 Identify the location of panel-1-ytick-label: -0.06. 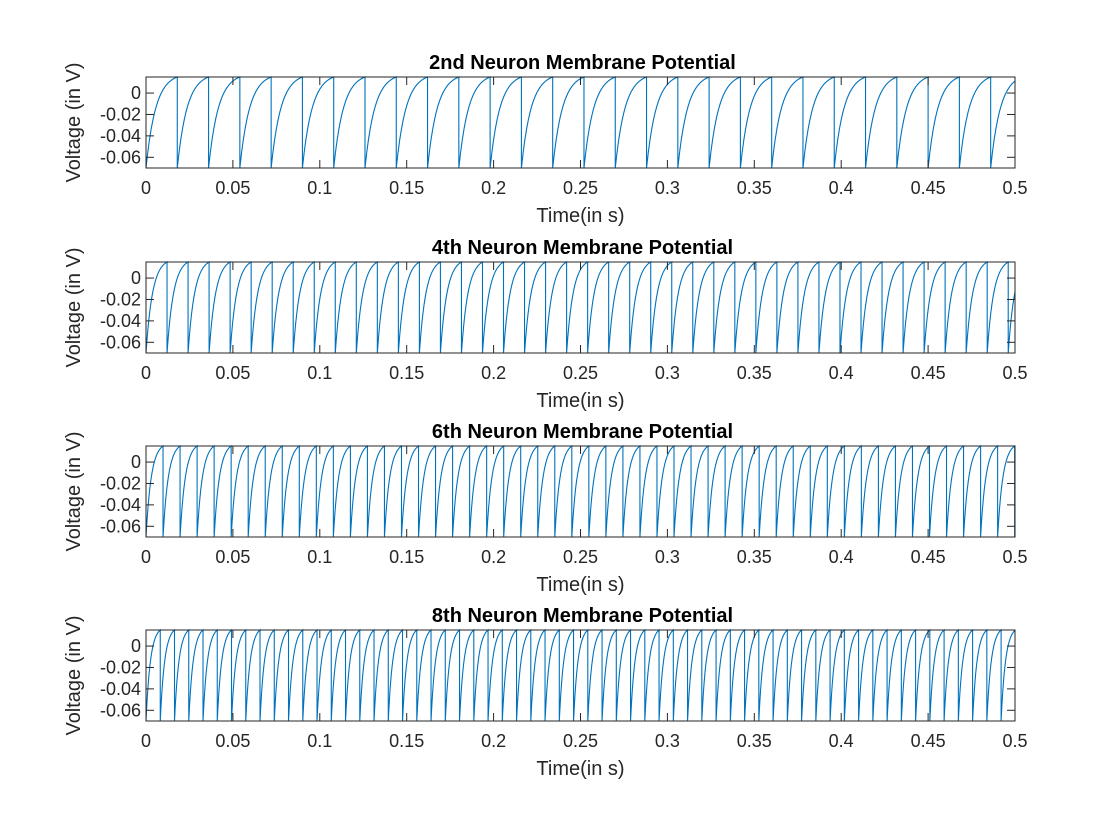
(120, 157).